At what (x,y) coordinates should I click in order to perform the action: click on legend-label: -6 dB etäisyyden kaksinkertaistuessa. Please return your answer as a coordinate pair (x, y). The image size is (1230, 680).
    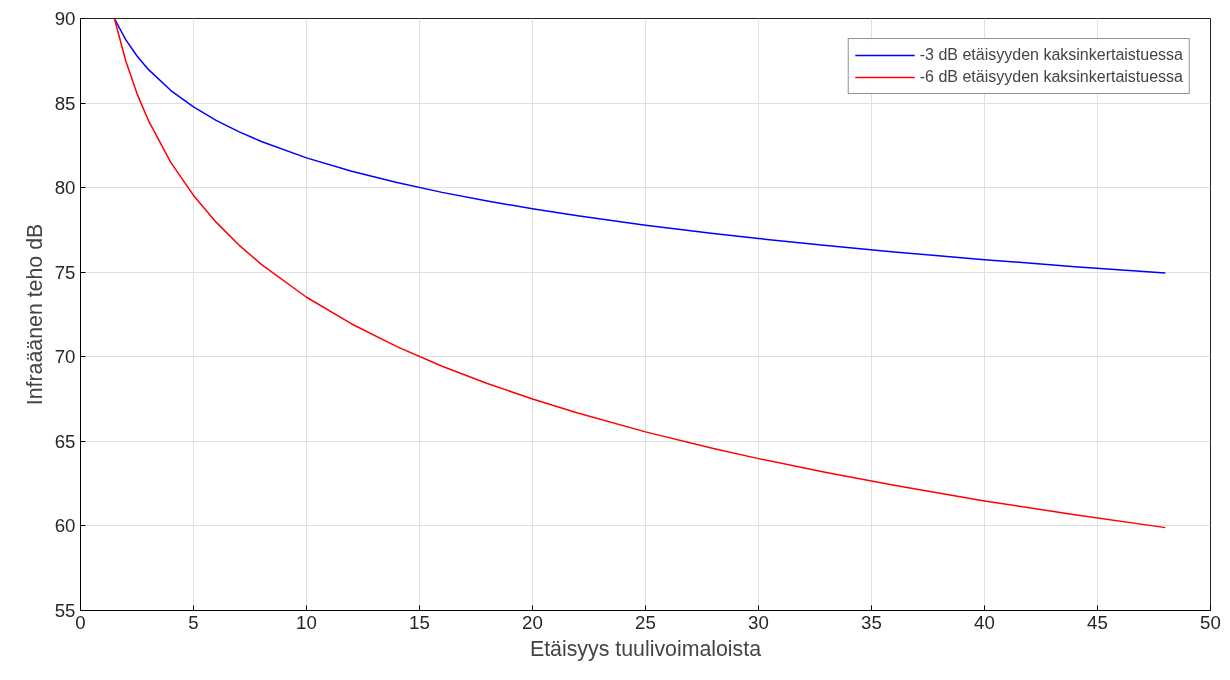
    Looking at the image, I should click on (1051, 77).